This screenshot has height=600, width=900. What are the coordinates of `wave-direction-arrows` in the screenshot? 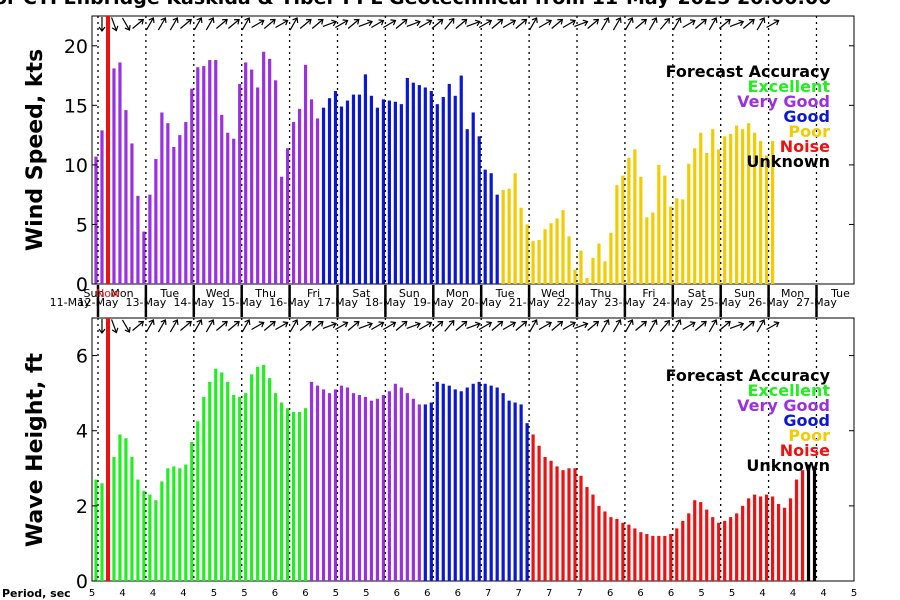 It's located at (439, 326).